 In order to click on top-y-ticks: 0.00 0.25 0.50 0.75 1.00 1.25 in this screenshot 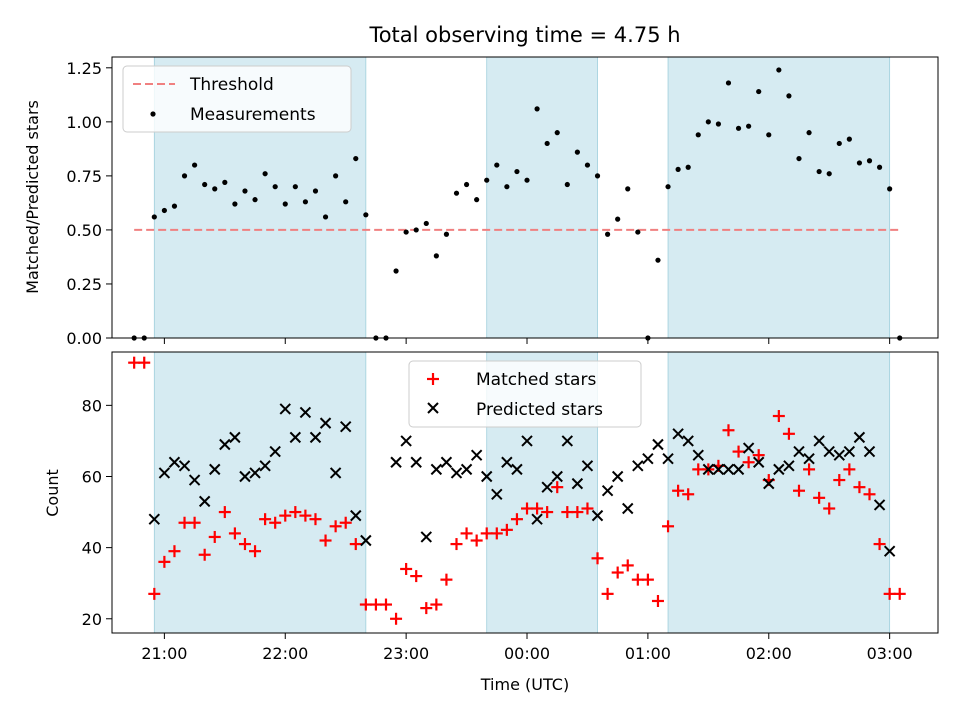, I will do `click(89, 203)`.